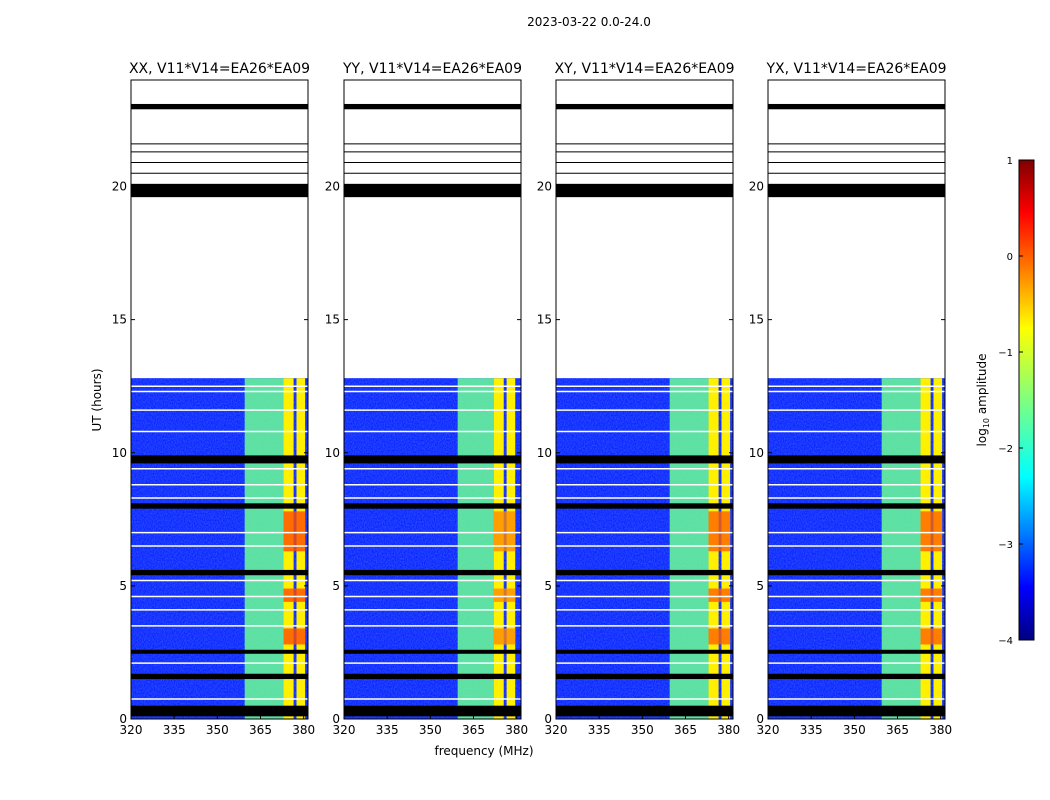 Image resolution: width=1050 pixels, height=800 pixels. I want to click on colorbar-tick-label: −4, so click(1005, 641).